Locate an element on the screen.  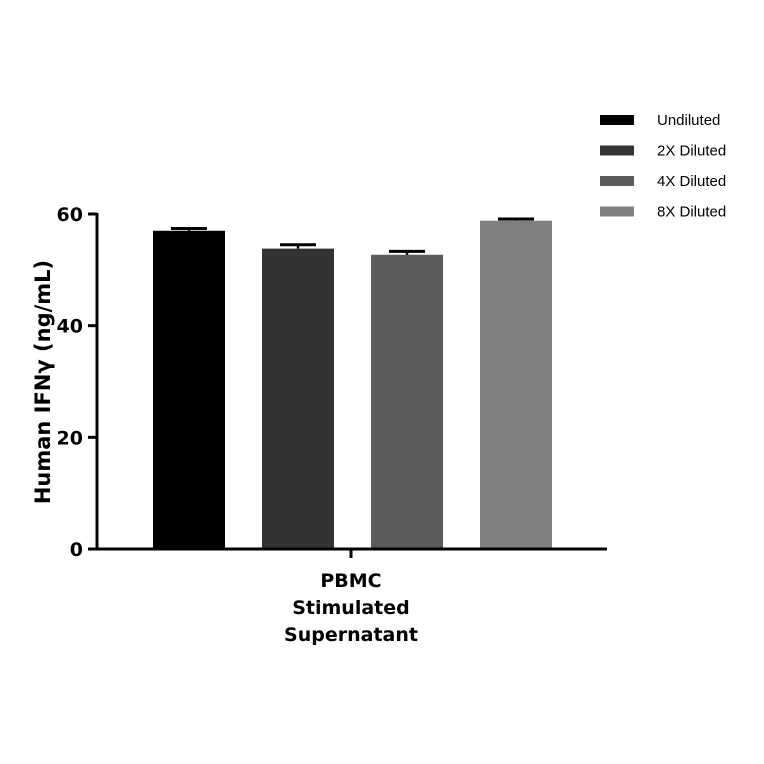
legend-label: 8X Diluted is located at coordinates (691, 212).